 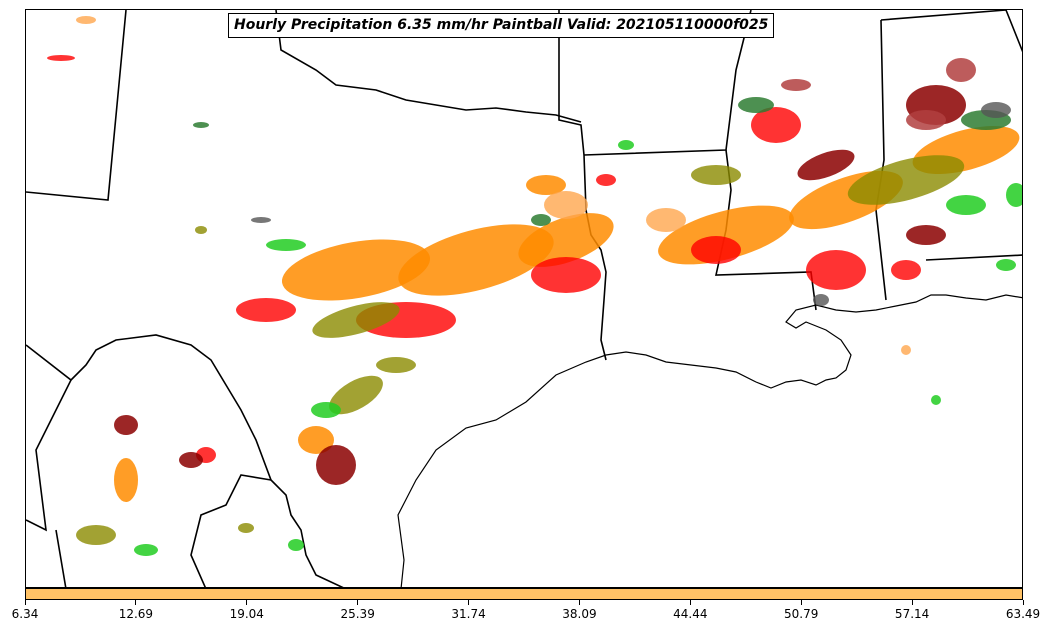 I want to click on colorbar-tick-label: 25.39, so click(x=357, y=614).